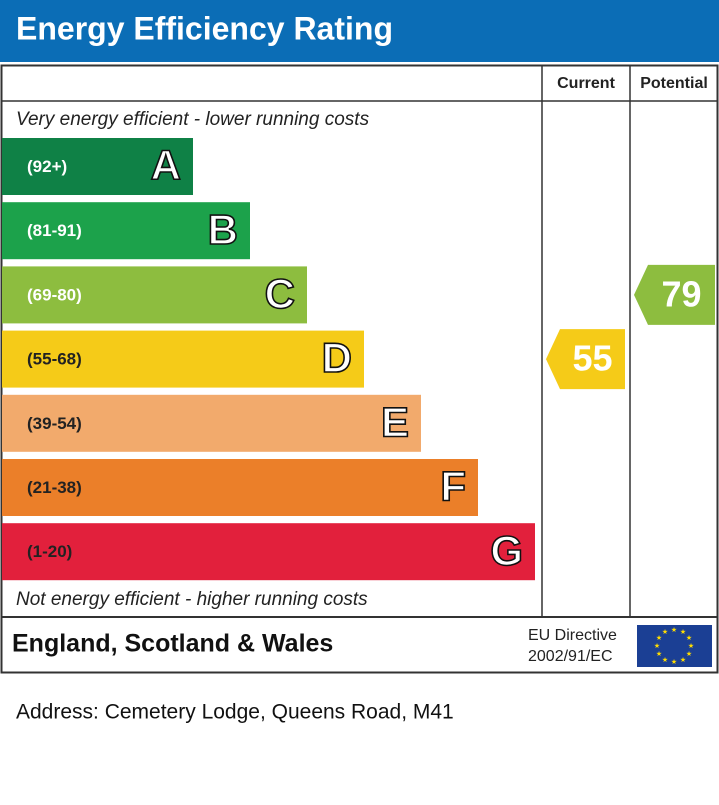 This screenshot has height=805, width=719. I want to click on band-range: (55-68), so click(54, 359).